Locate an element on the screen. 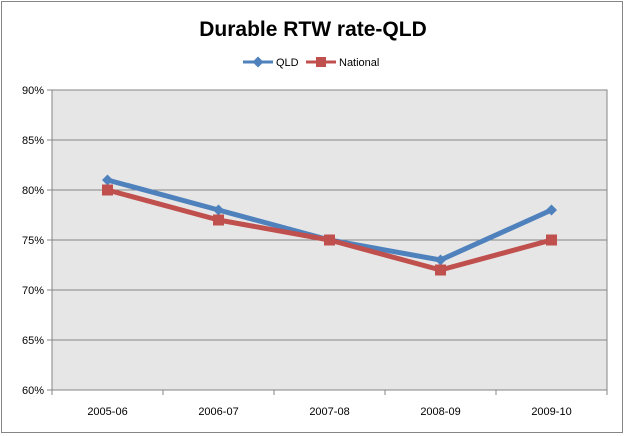 Image resolution: width=626 pixels, height=436 pixels. y-axis-ticks: 60% 65% 70% 75% 80% 85% 90% is located at coordinates (37, 241).